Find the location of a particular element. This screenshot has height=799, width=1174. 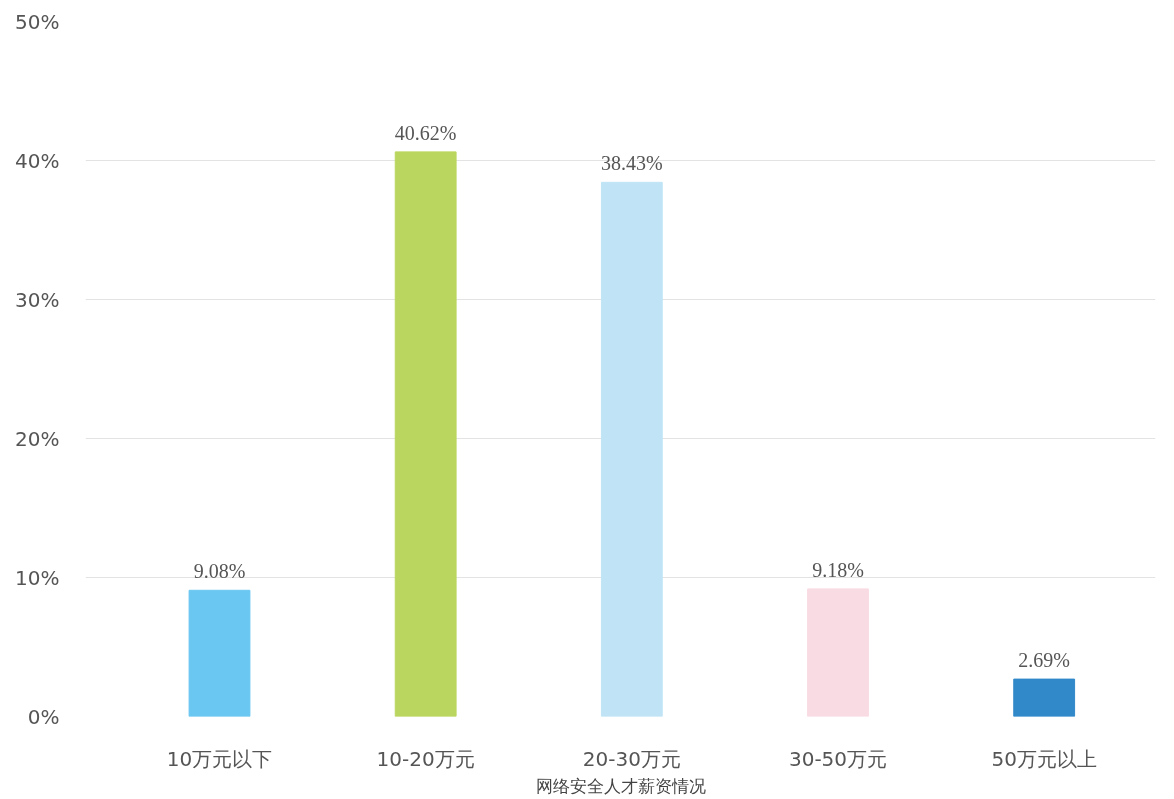

y-tick-label: 30% is located at coordinates (37, 299).